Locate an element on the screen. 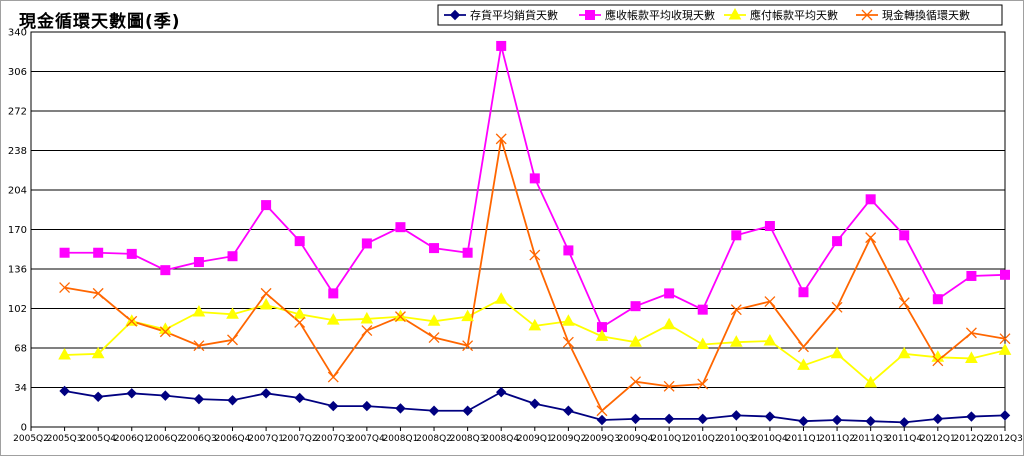  y-tick-label: 102 is located at coordinates (17, 309).